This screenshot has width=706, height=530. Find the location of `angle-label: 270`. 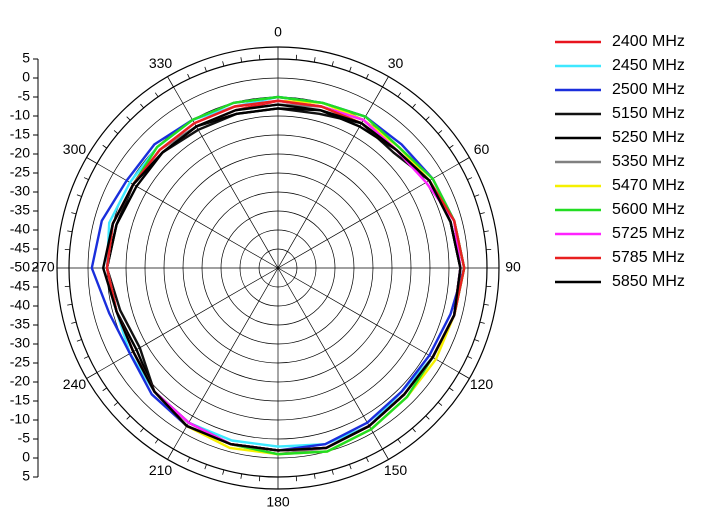

angle-label: 270 is located at coordinates (43, 267).